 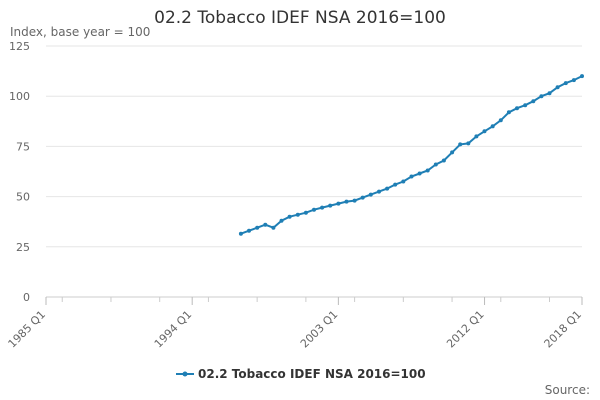 What do you see at coordinates (295, 324) in the screenshot?
I see `x-axis: 1985 Q1 1994 Q1 2003 Q1 2012 Q1 2018 Q1` at bounding box center [295, 324].